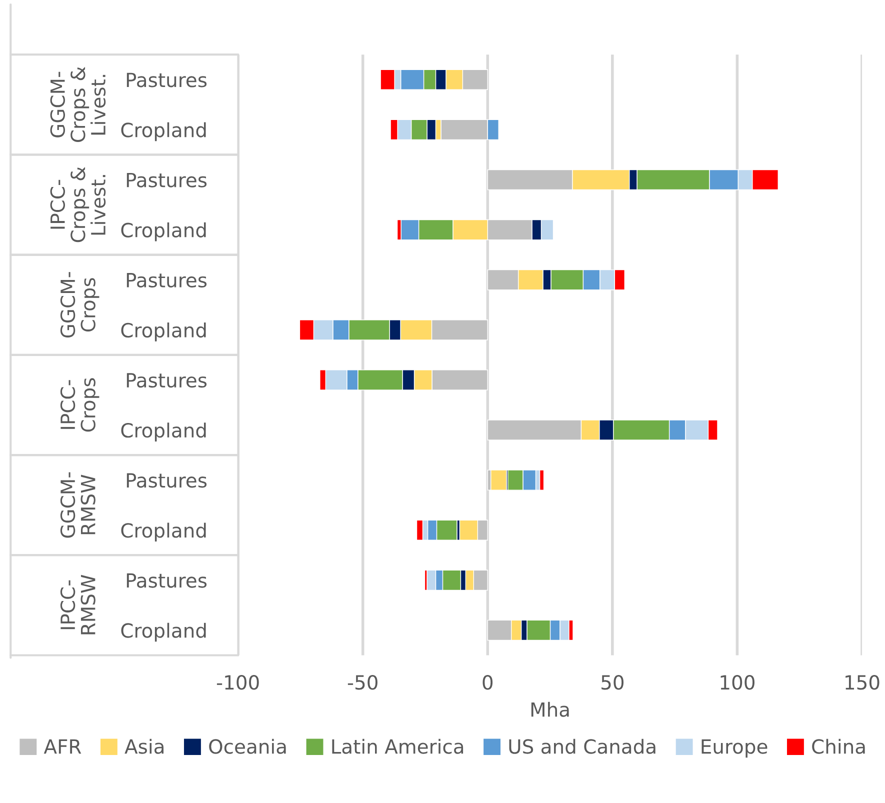 This screenshot has height=803, width=885. What do you see at coordinates (363, 682) in the screenshot?
I see `x-tick-label: -50` at bounding box center [363, 682].